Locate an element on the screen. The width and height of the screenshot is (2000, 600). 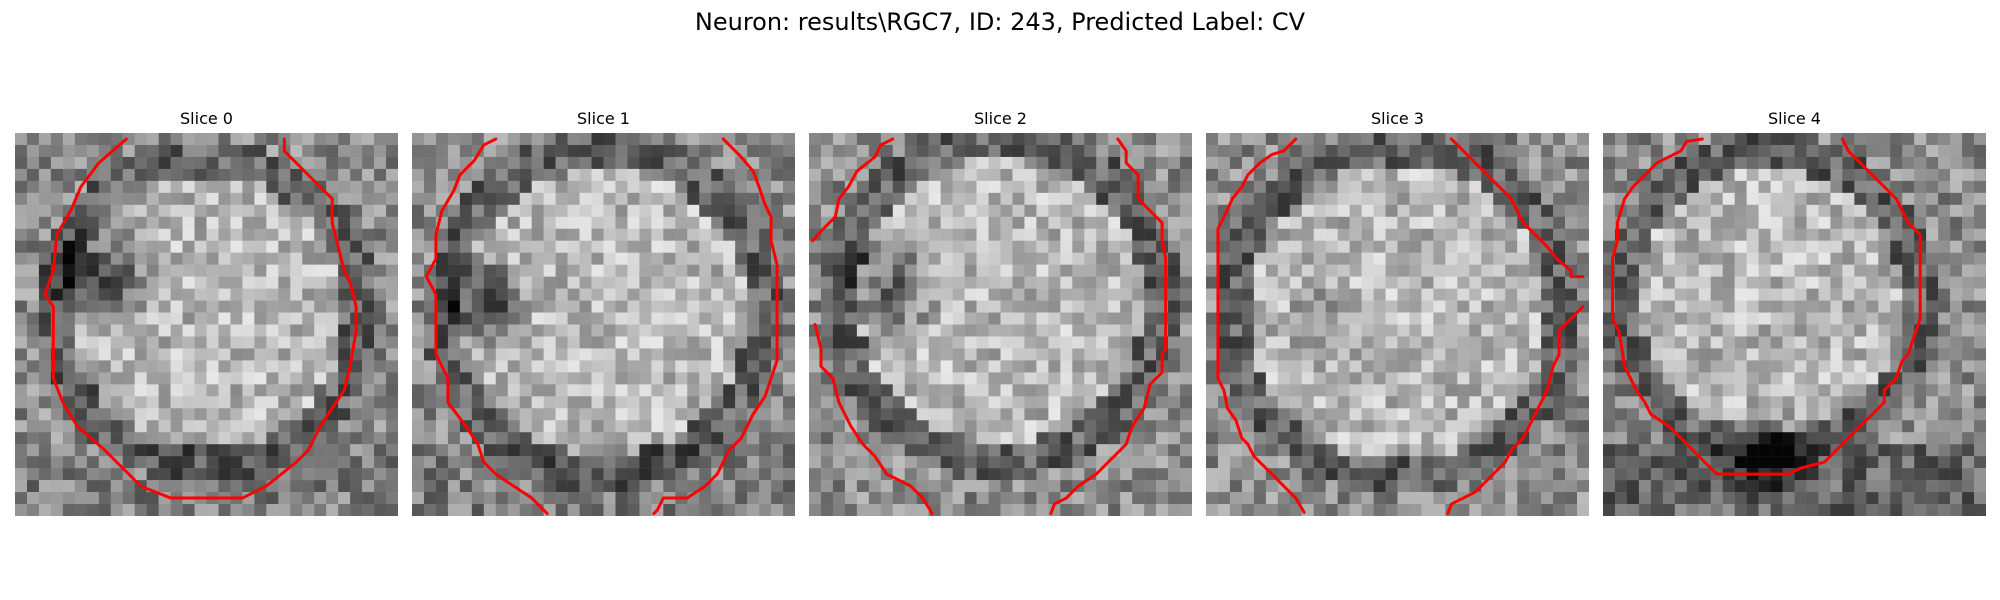
slice-panel-3: Slice 3 is located at coordinates (1397, 314).